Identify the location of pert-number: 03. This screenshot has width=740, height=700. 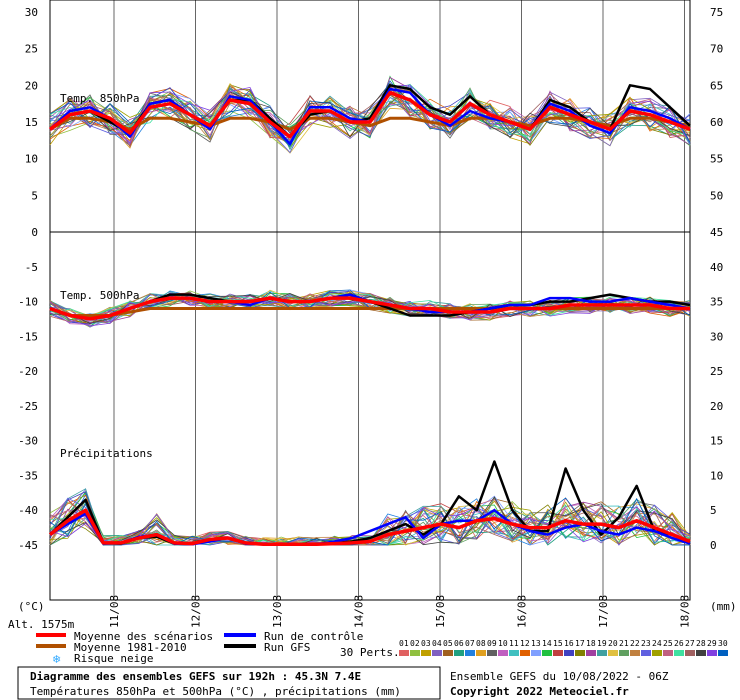
(426, 643).